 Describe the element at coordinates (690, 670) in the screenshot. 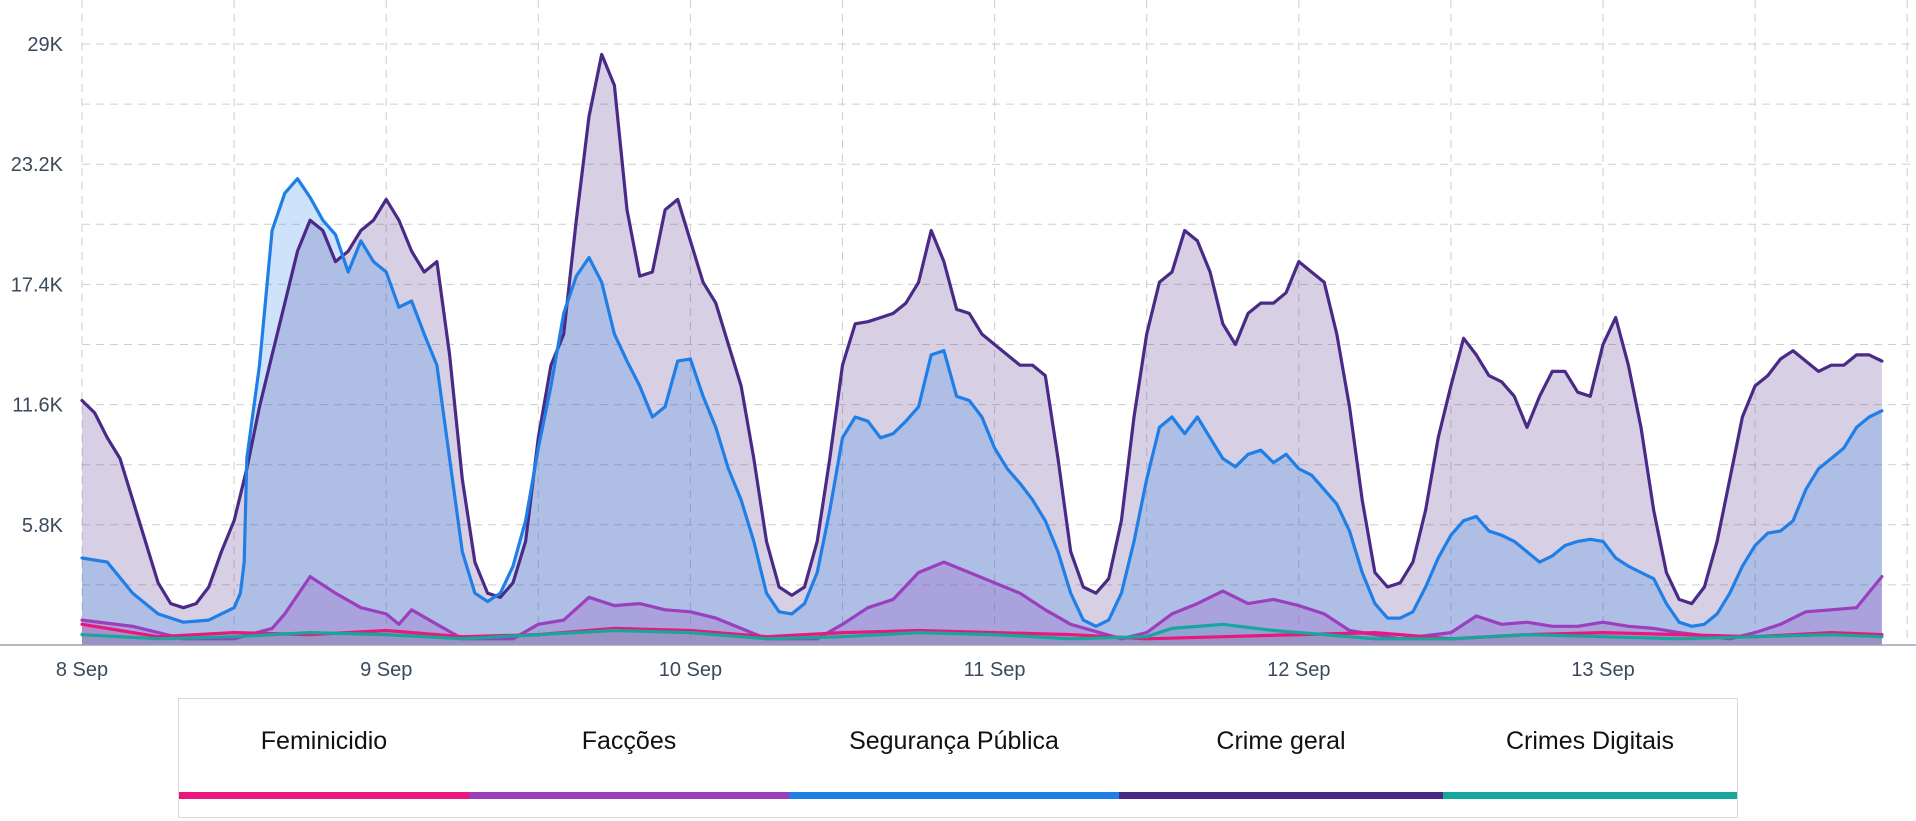

I see `x-tick-label: 10 Sep` at that location.